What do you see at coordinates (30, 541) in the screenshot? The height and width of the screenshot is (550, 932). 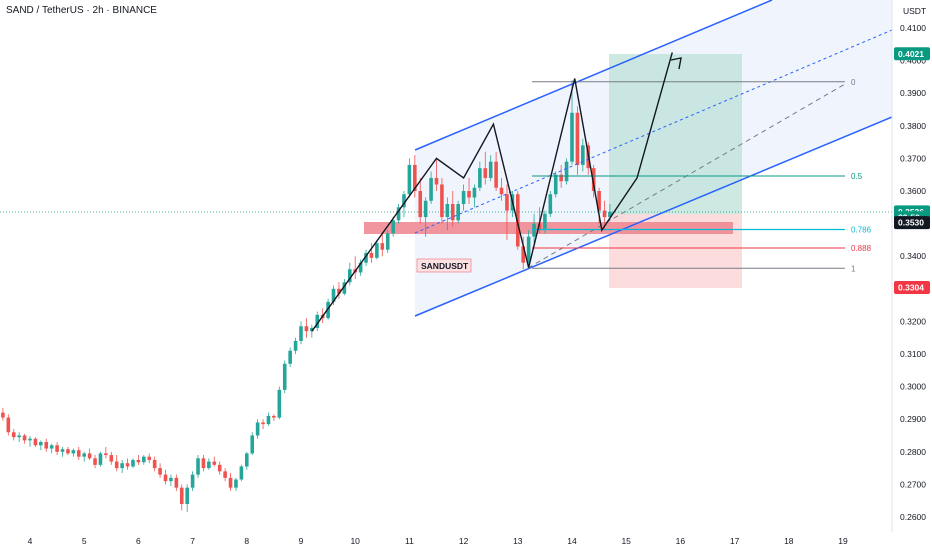 I see `x-tick-label: 4` at bounding box center [30, 541].